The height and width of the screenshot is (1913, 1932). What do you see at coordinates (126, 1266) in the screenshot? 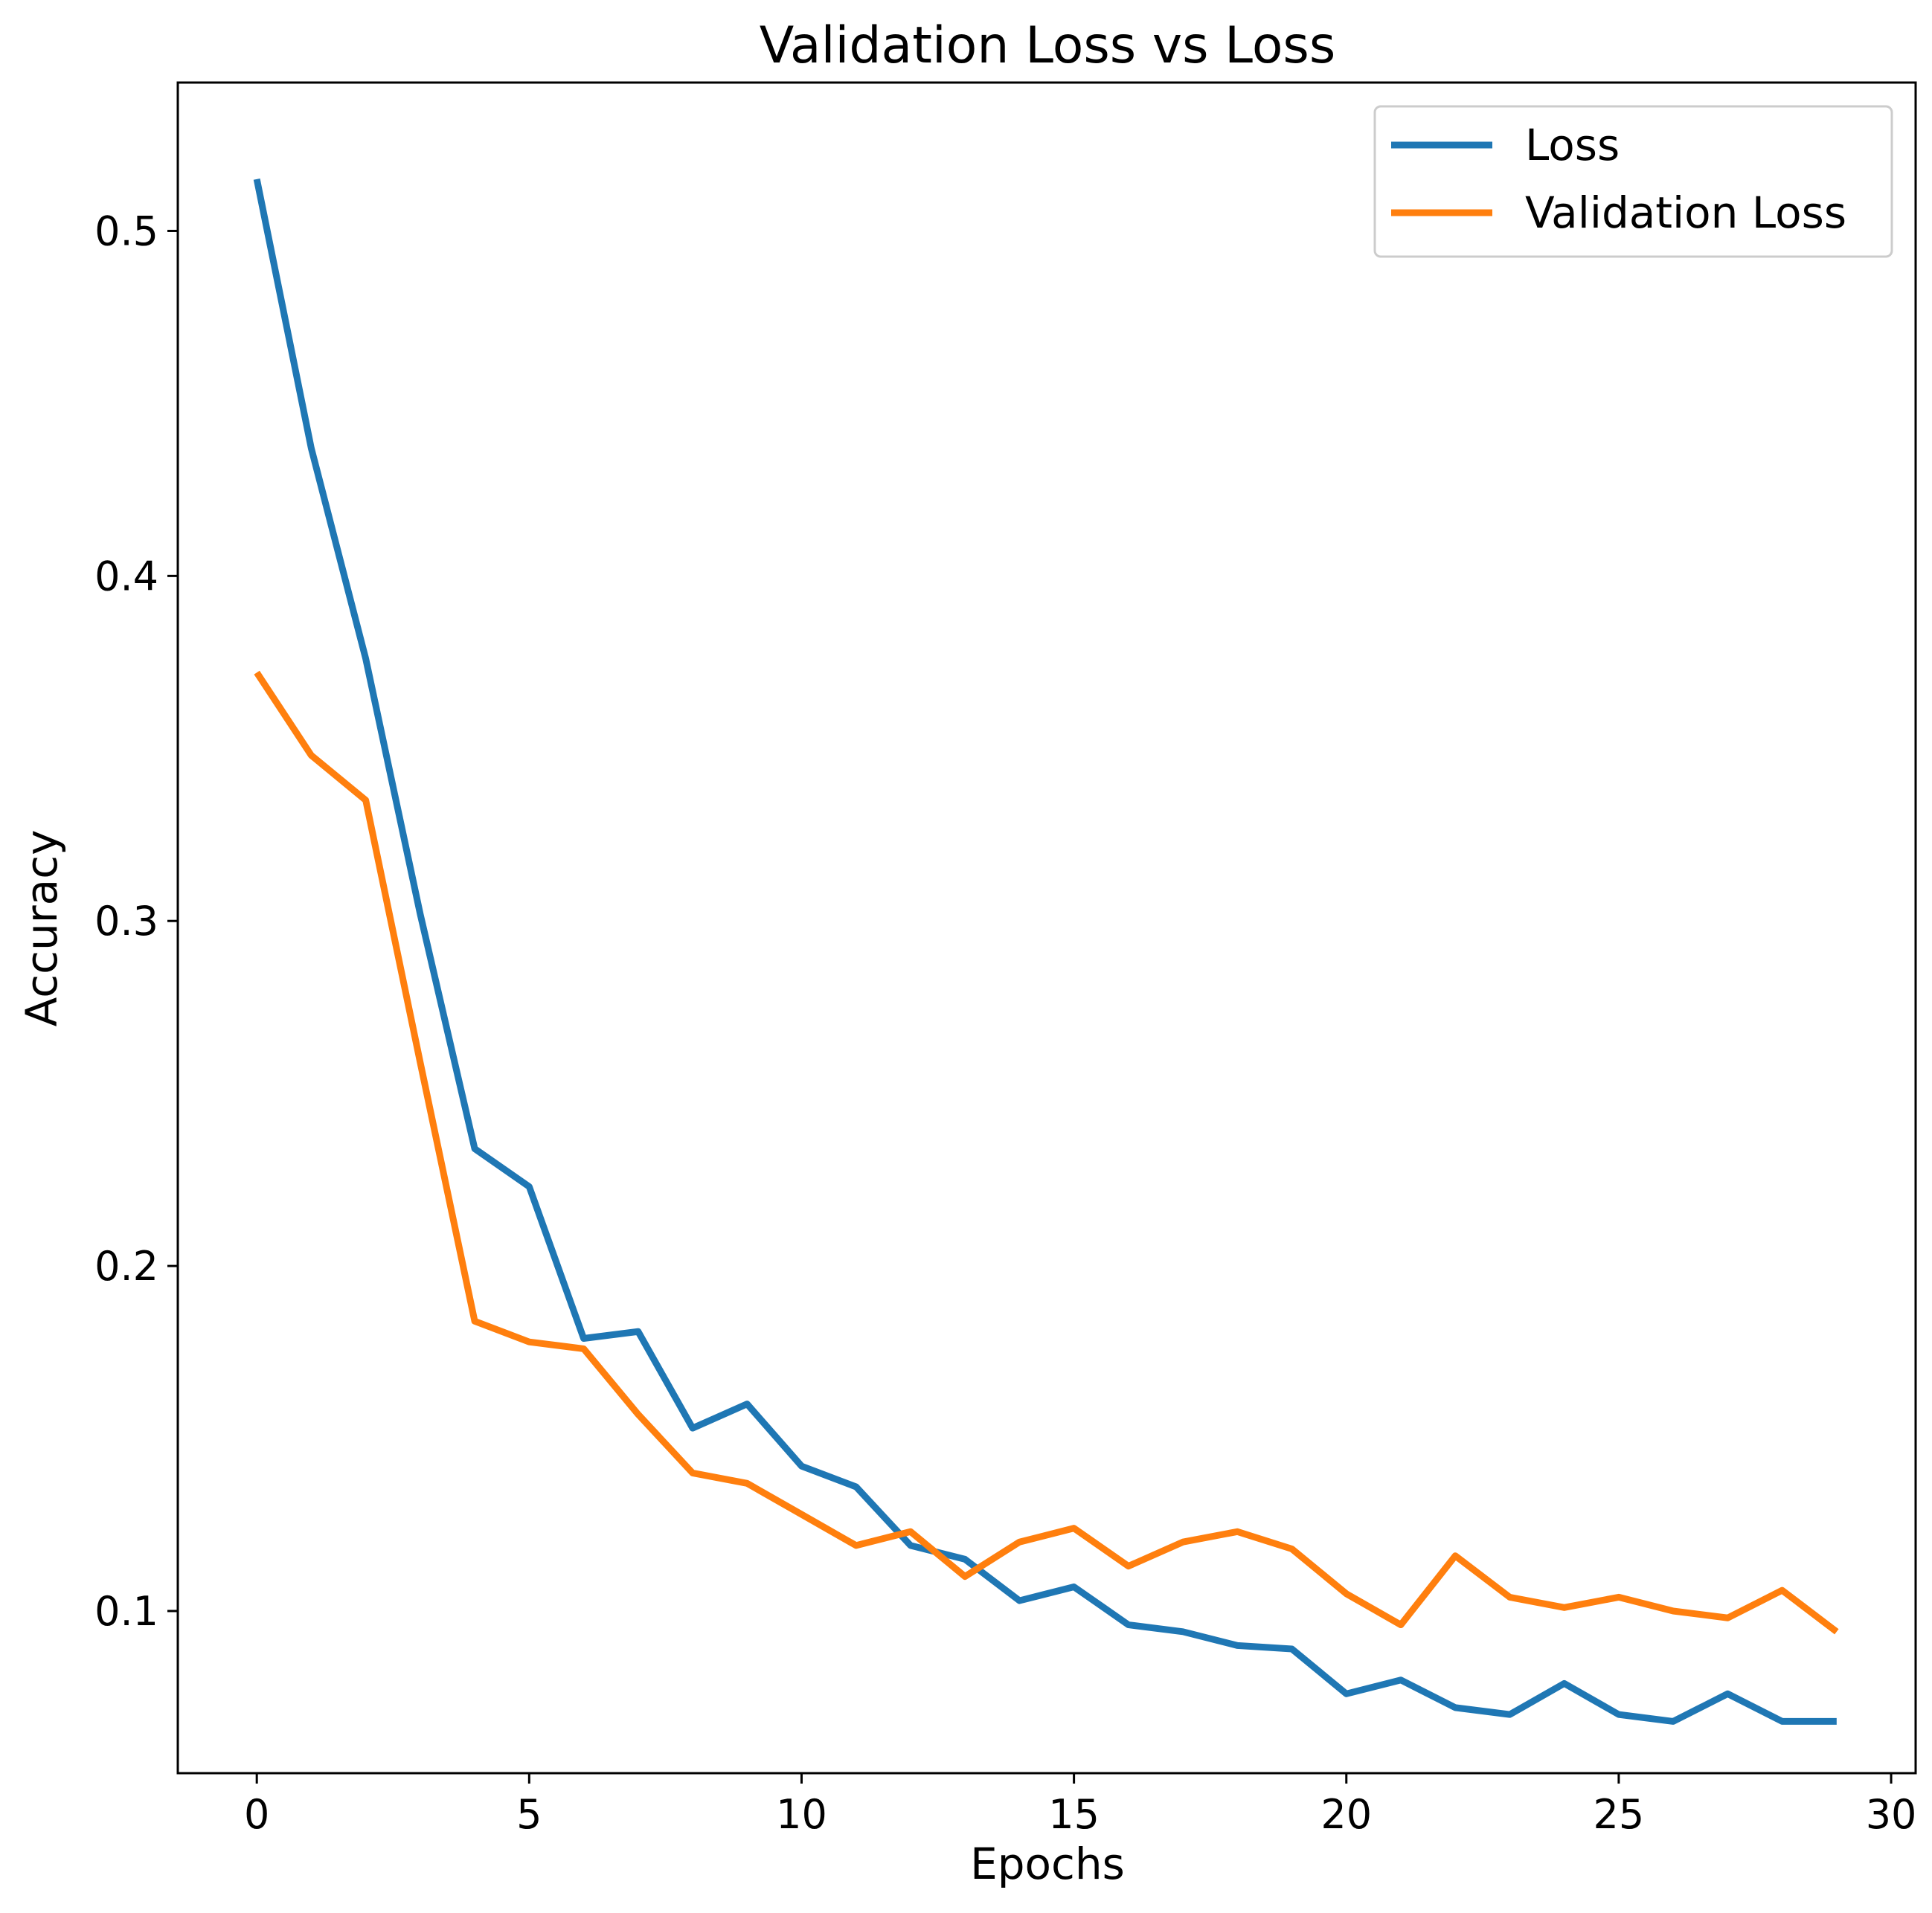
I see `y-tick-label: 0.2` at bounding box center [126, 1266].